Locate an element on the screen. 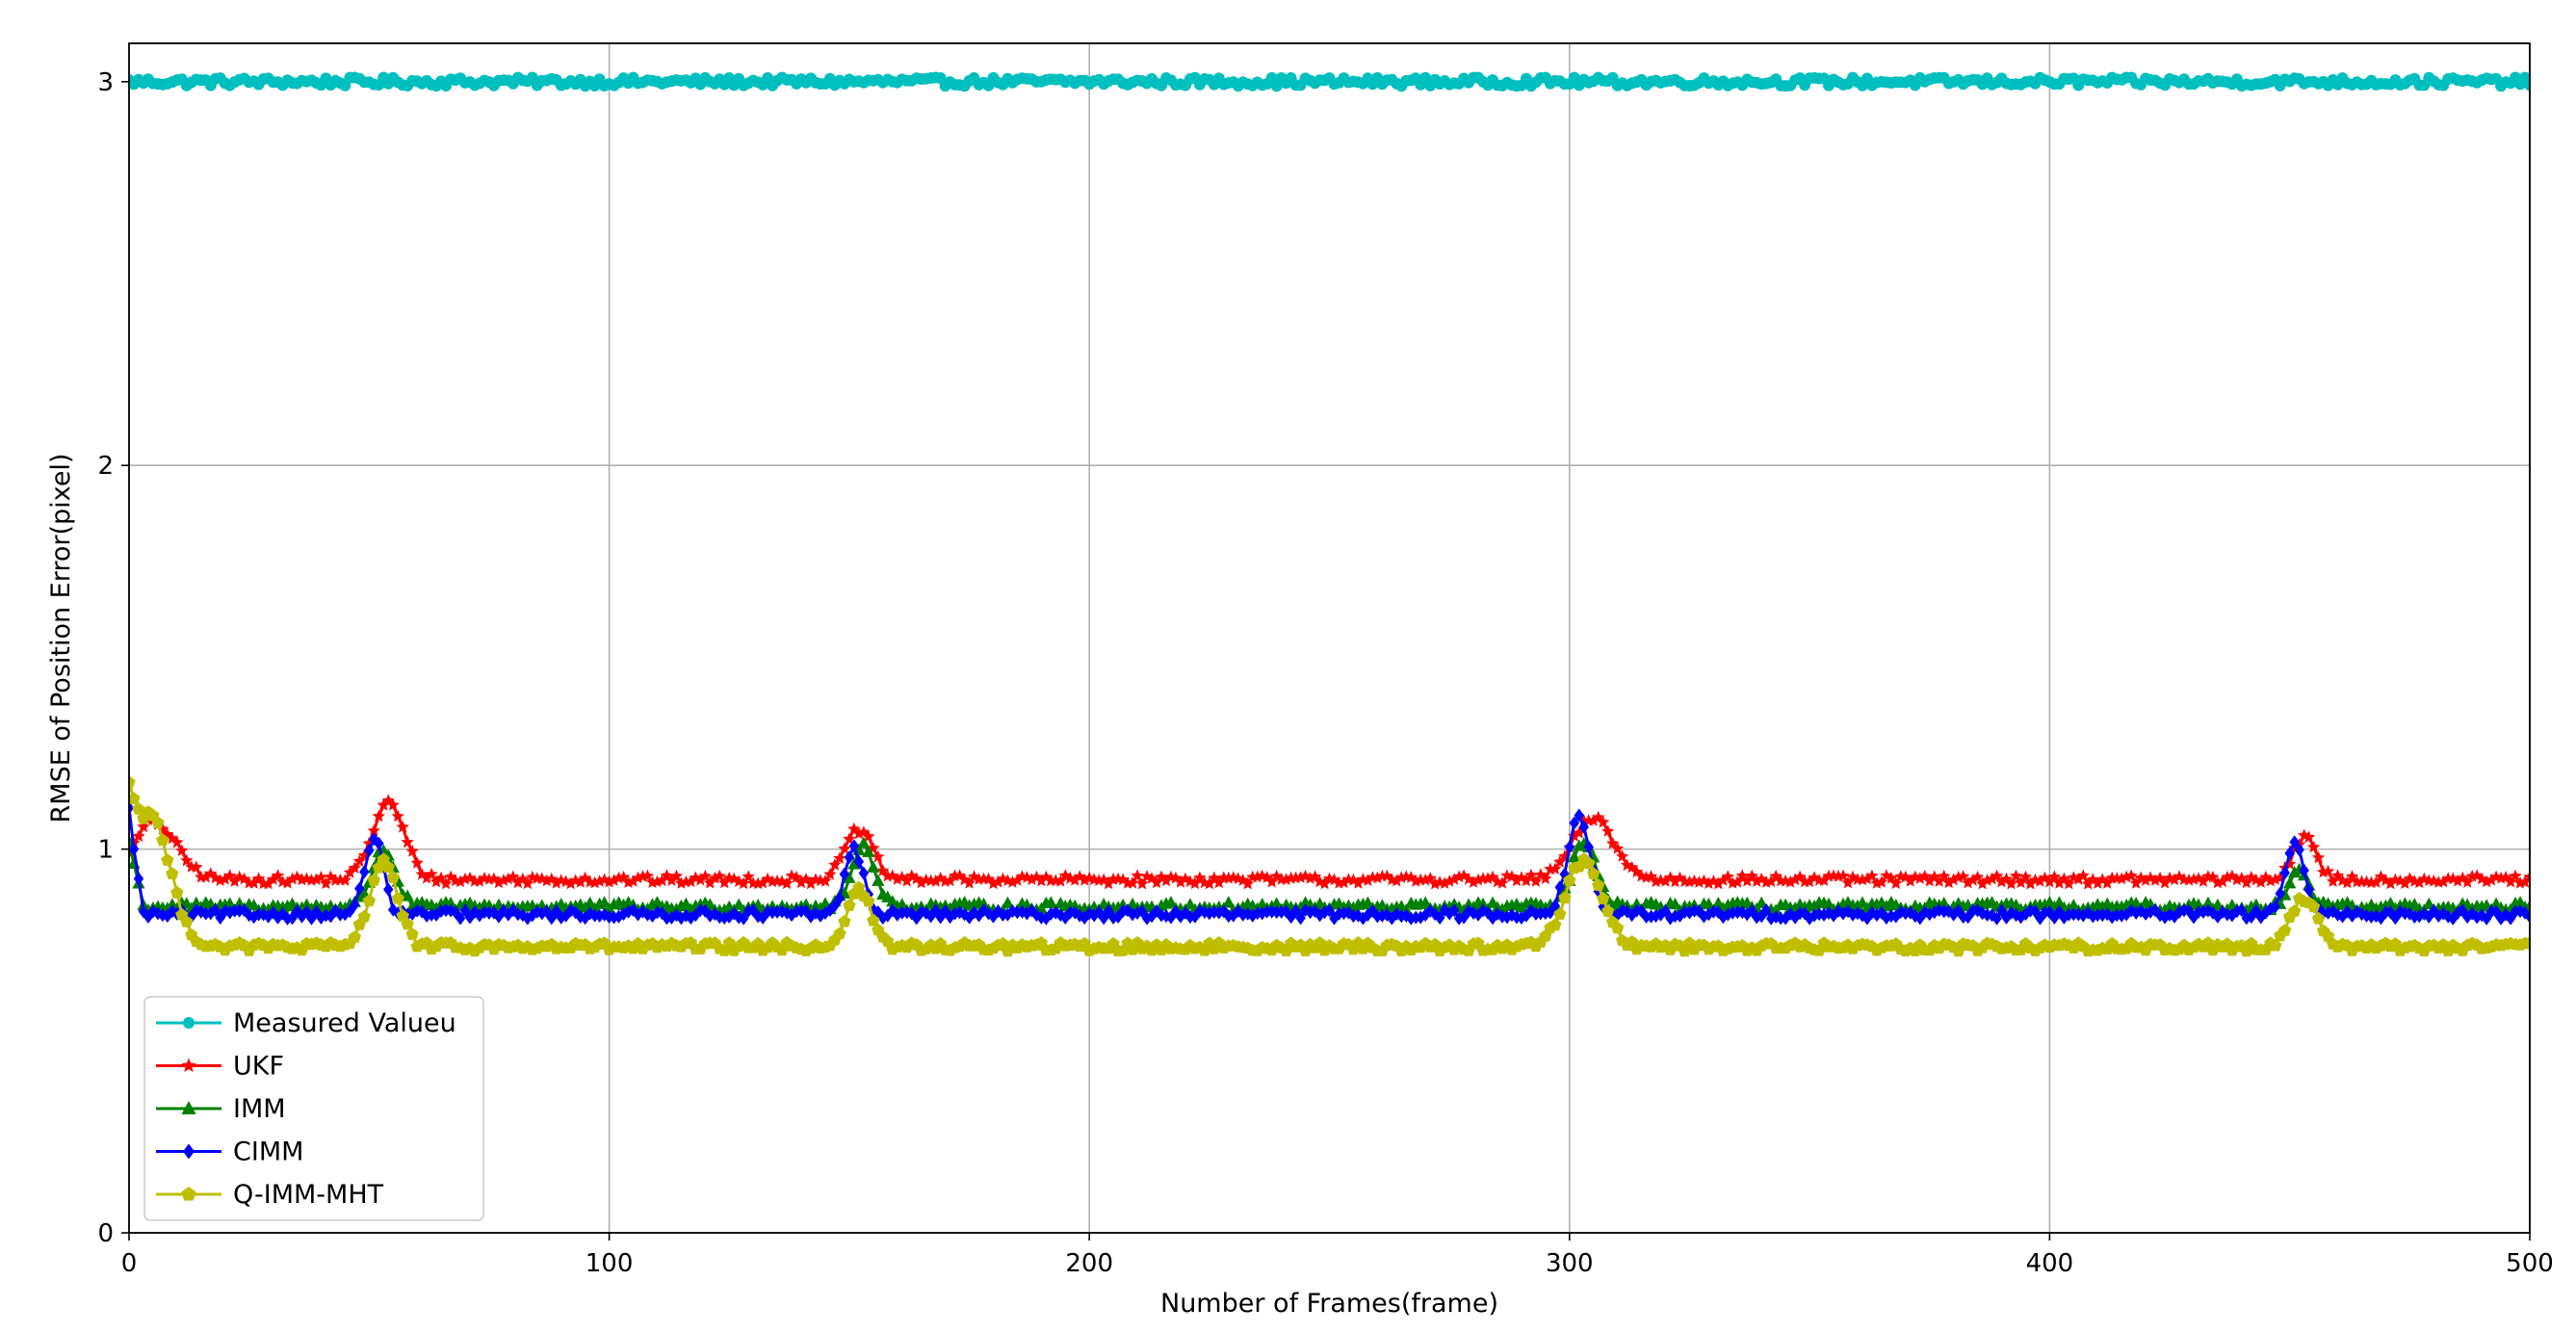  legend-label: CIMM is located at coordinates (268, 1152).